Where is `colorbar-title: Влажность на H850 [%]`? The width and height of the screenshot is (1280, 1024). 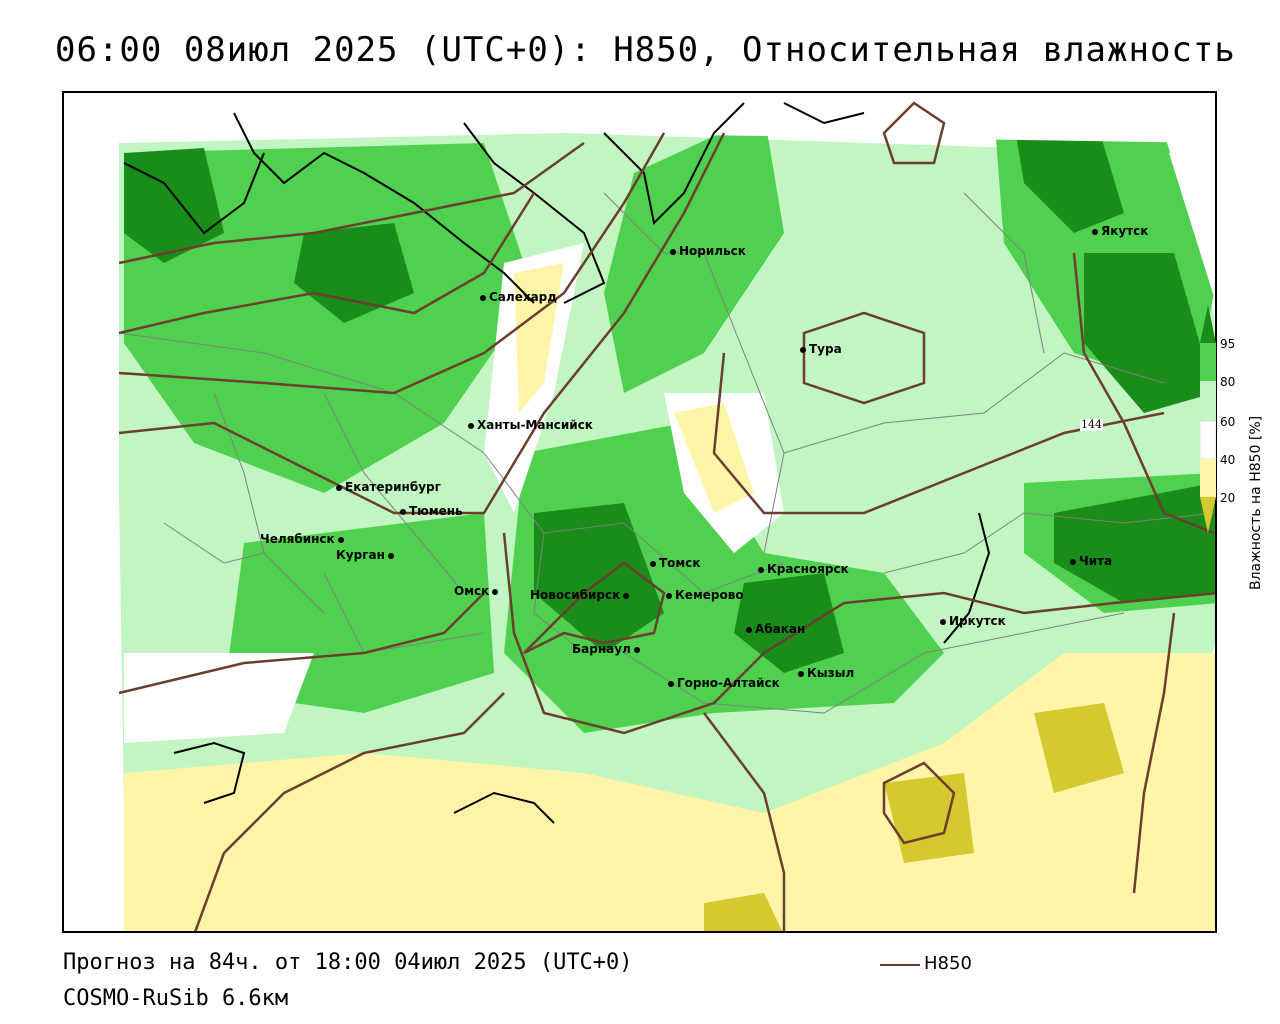 colorbar-title: Влажность на H850 [%] is located at coordinates (1256, 502).